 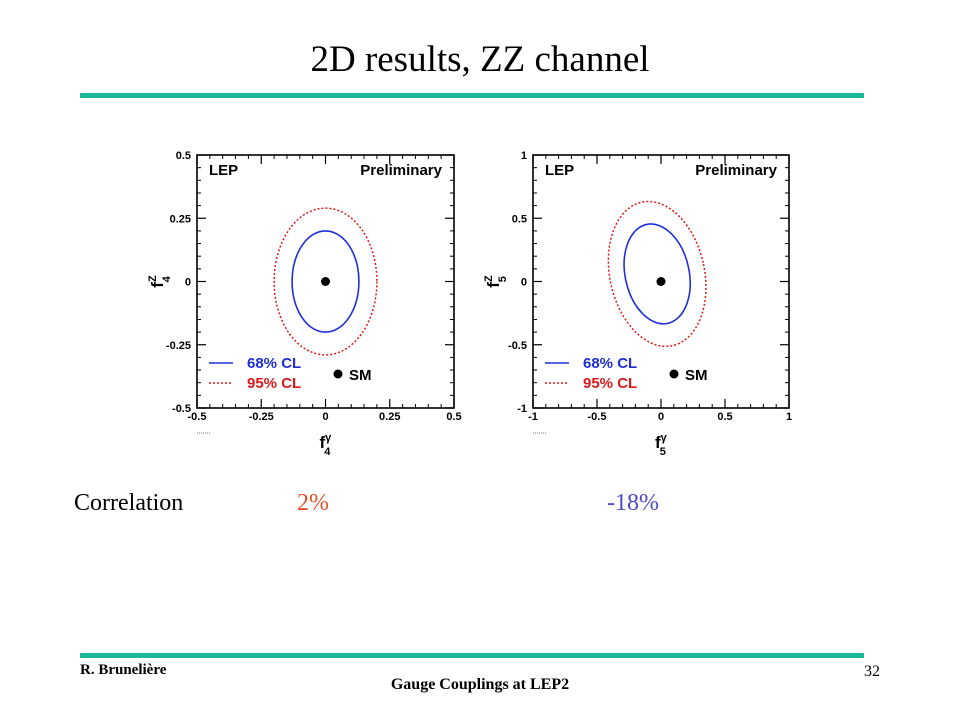 I want to click on correlation-value-left: 2%, so click(x=313, y=503).